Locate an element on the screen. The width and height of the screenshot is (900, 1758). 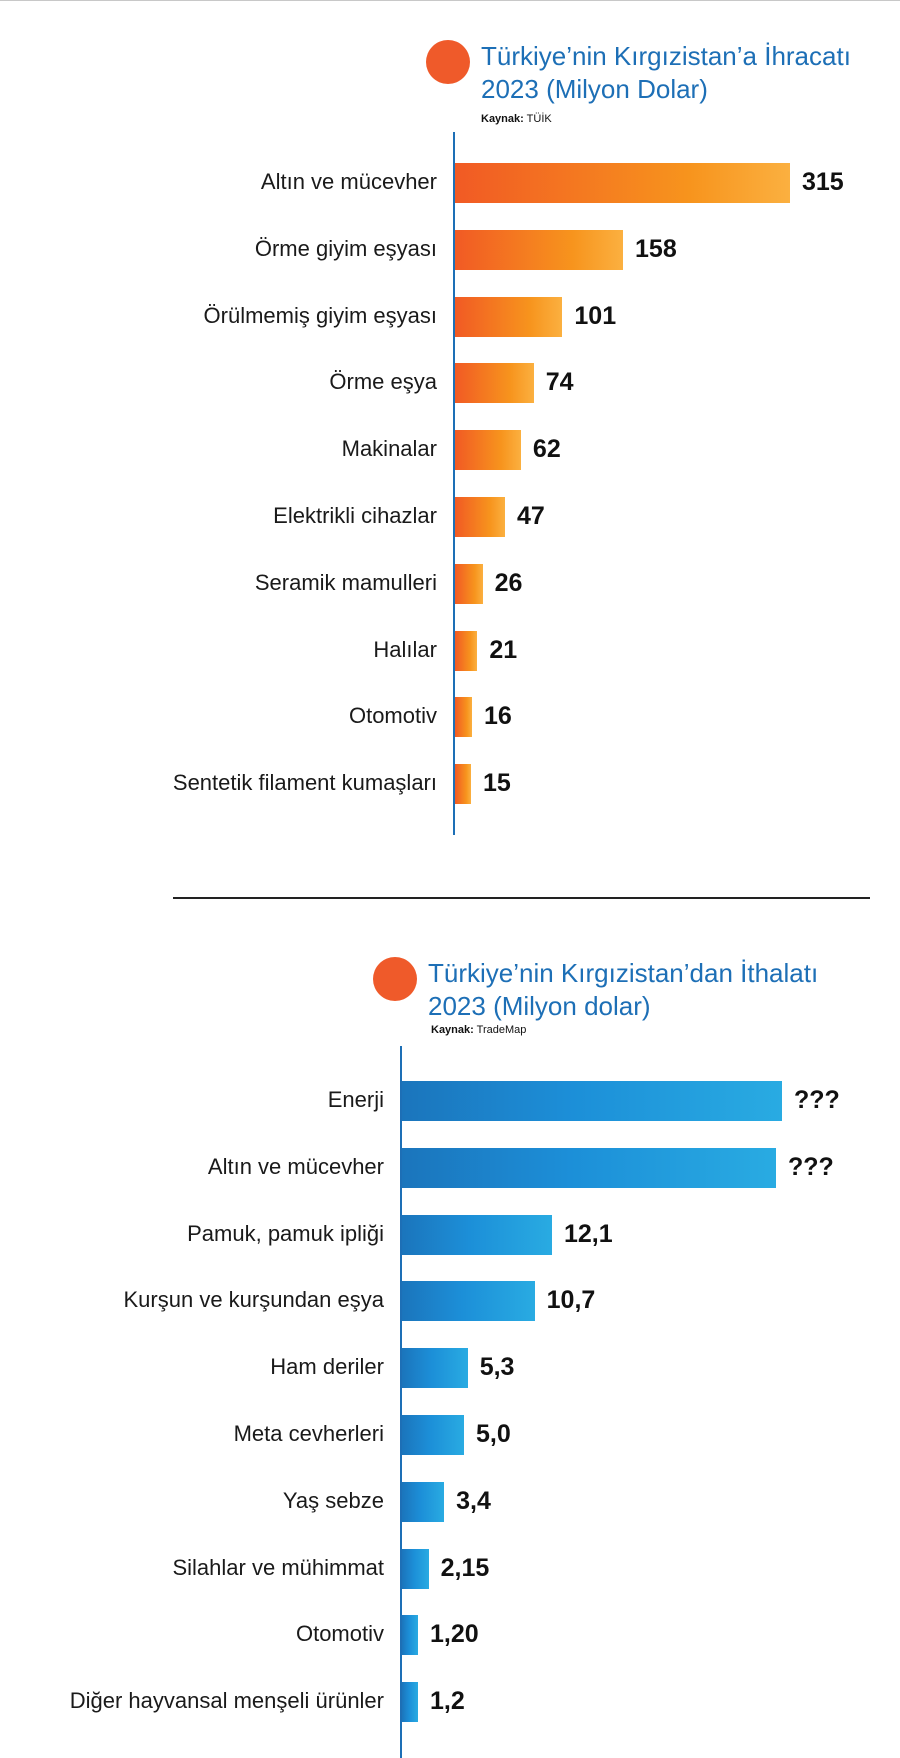
data-label: 47 is located at coordinates (530, 516).